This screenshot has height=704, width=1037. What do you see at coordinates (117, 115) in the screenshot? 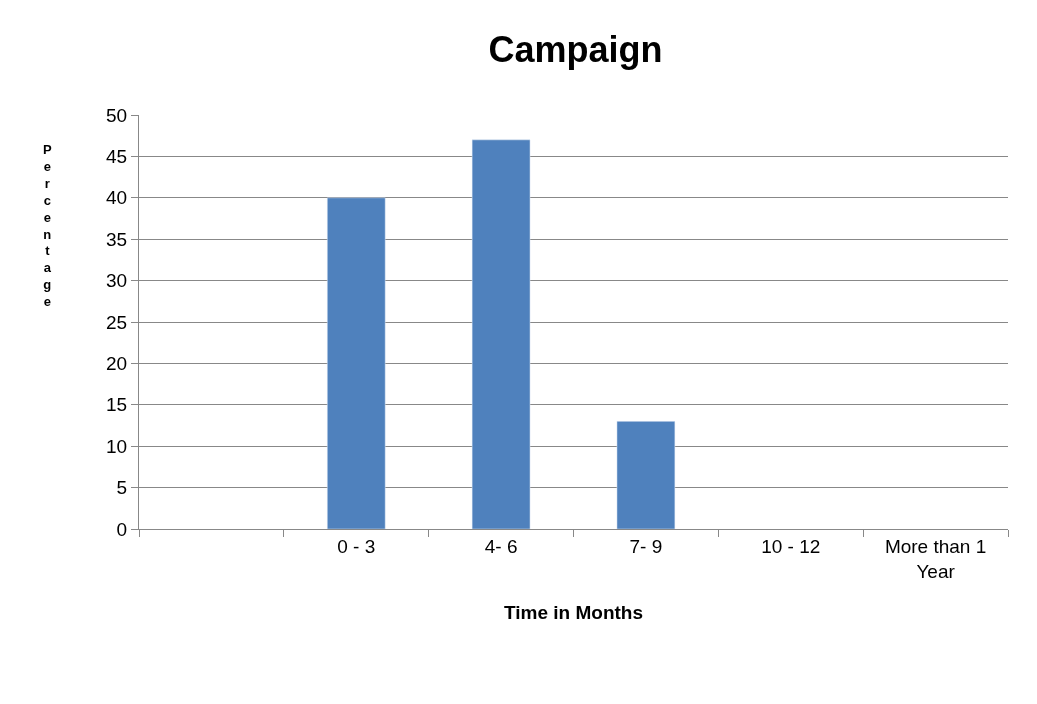
I see `y-tick-label: 50` at bounding box center [117, 115].